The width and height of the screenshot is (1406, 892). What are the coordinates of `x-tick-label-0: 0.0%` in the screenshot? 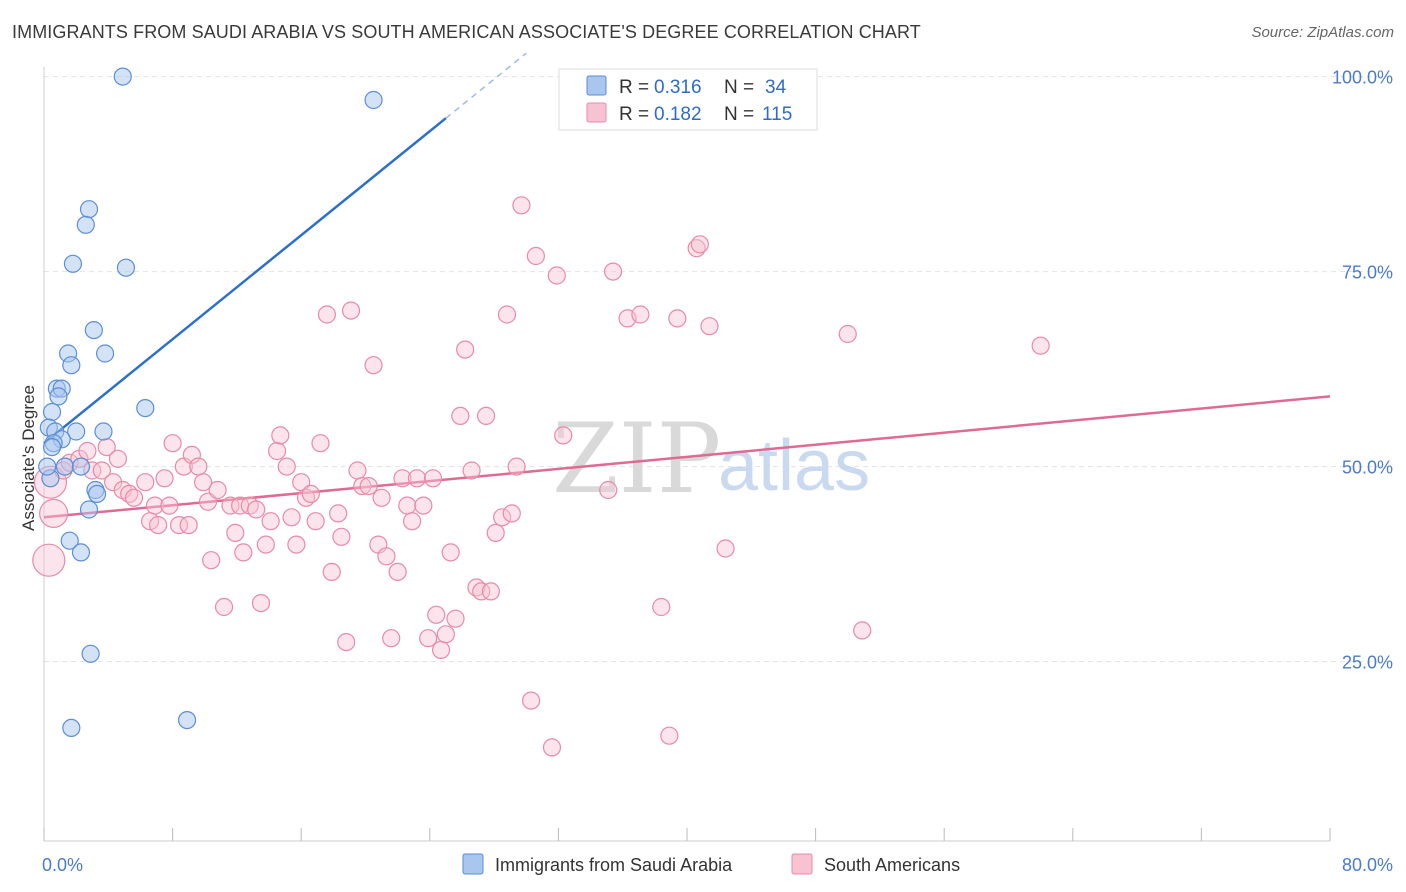 It's located at (62, 865).